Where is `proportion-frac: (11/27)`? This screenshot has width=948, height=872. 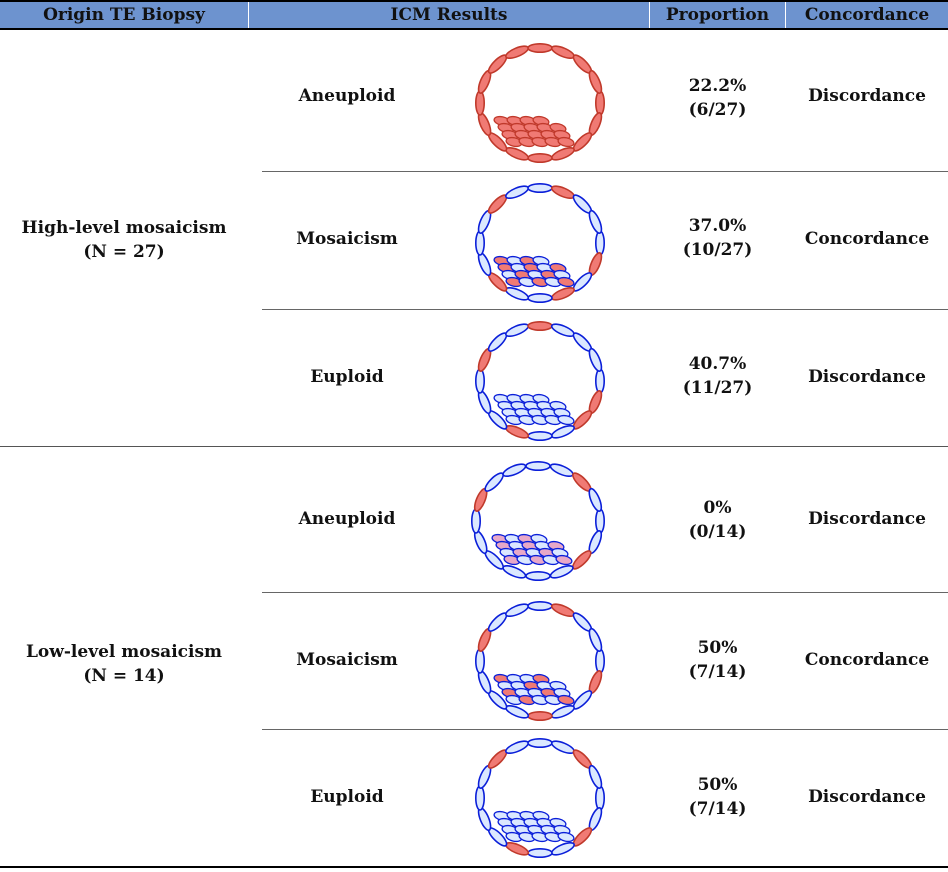
proportion-frac: (11/27) is located at coordinates (717, 388).